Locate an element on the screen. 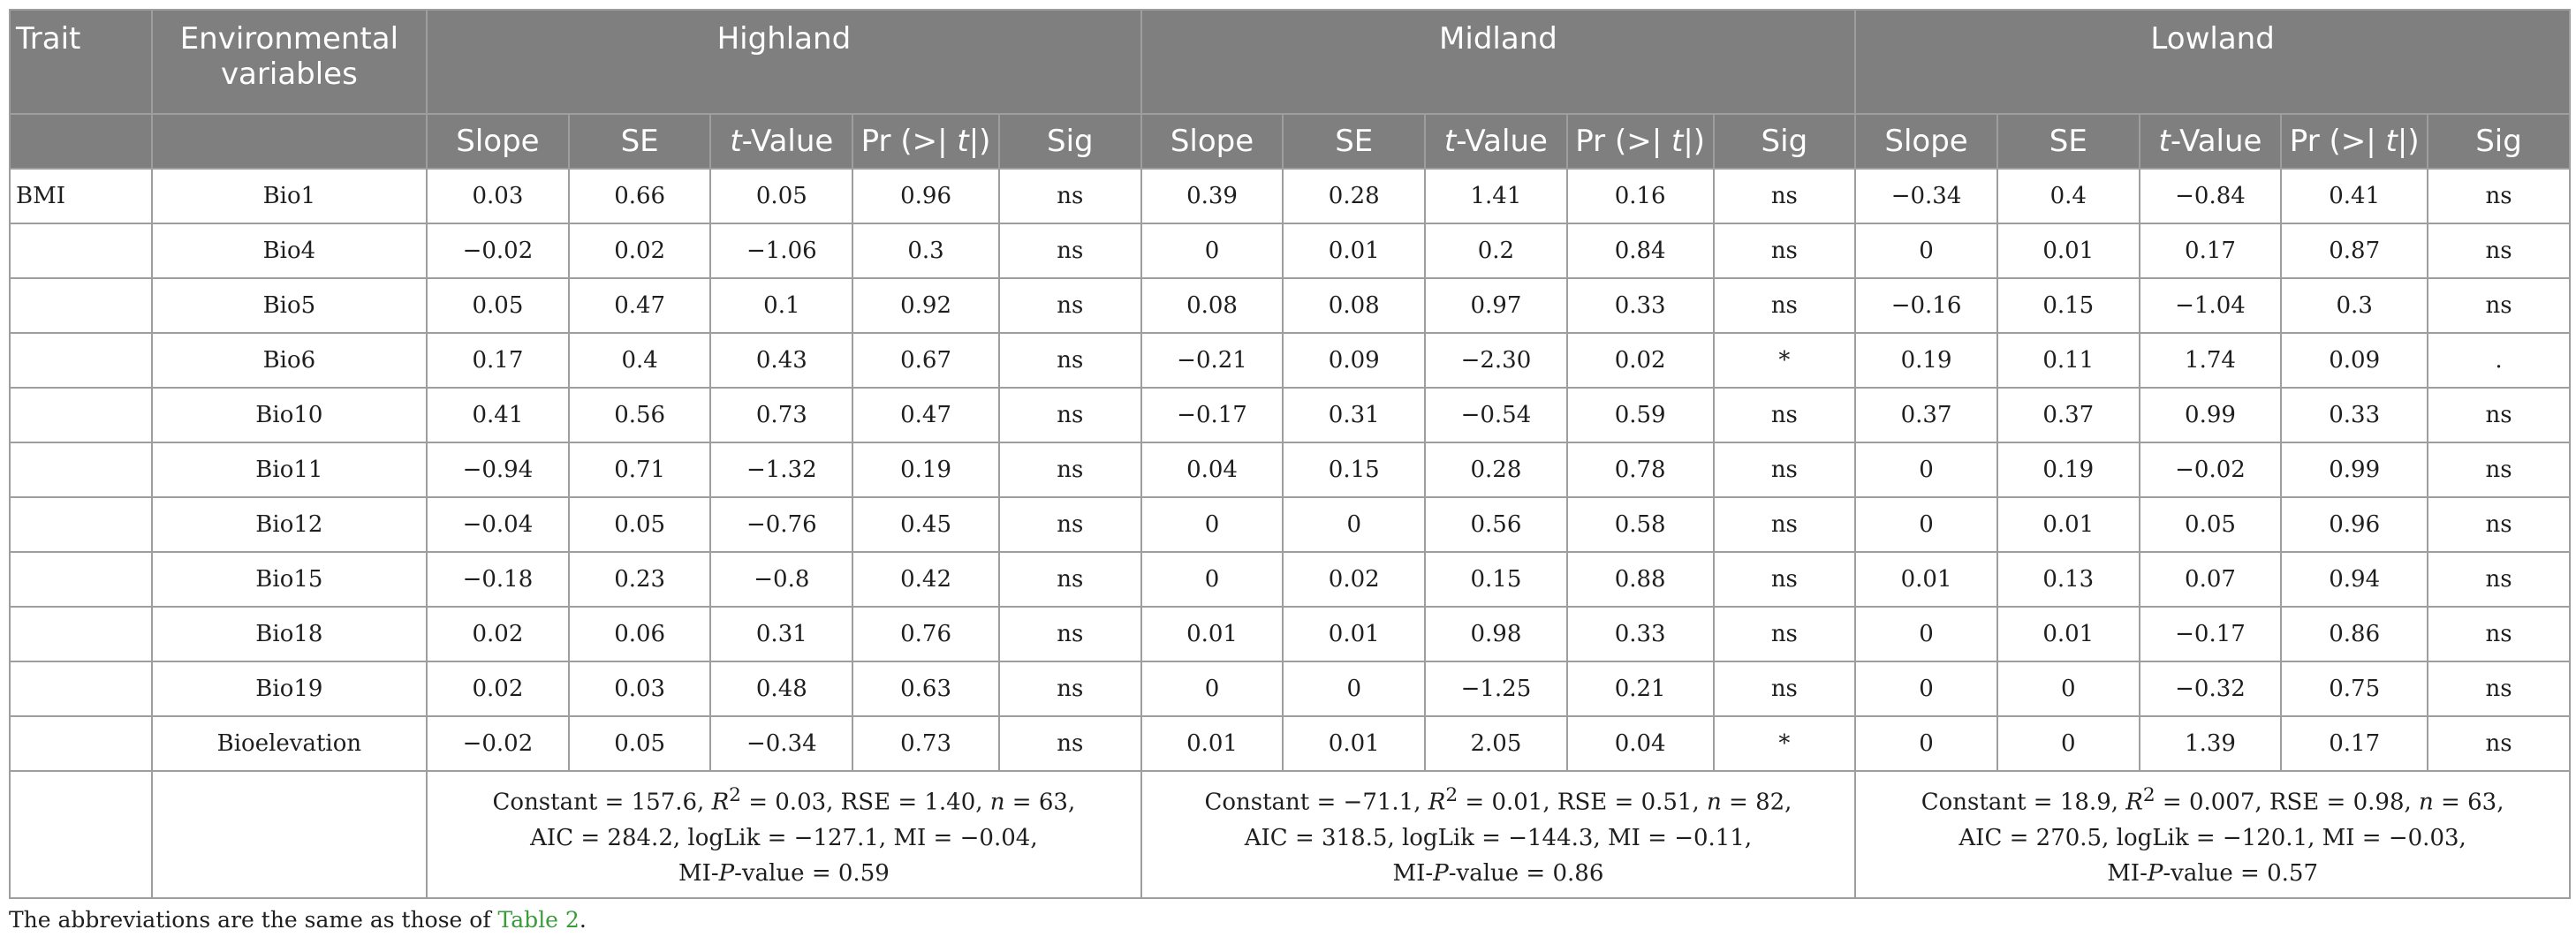 This screenshot has width=2576, height=937. stat-n: 63 is located at coordinates (1053, 802).